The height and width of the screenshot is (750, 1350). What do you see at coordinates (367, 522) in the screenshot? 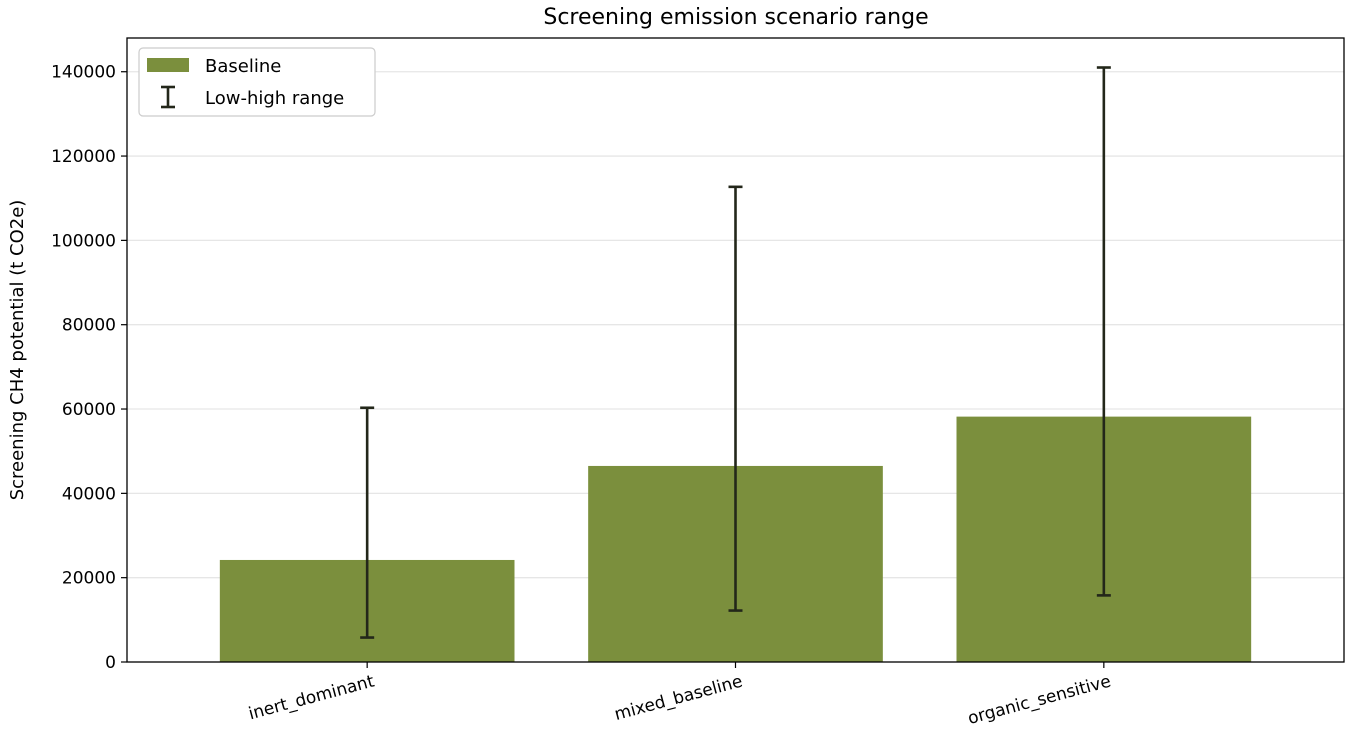
I see `error-bar-inert_dominant` at bounding box center [367, 522].